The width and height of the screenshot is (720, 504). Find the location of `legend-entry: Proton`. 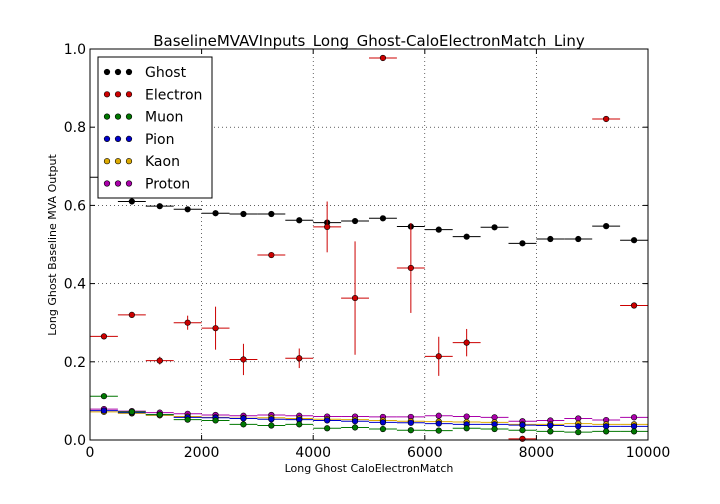

legend-entry: Proton is located at coordinates (146, 185).